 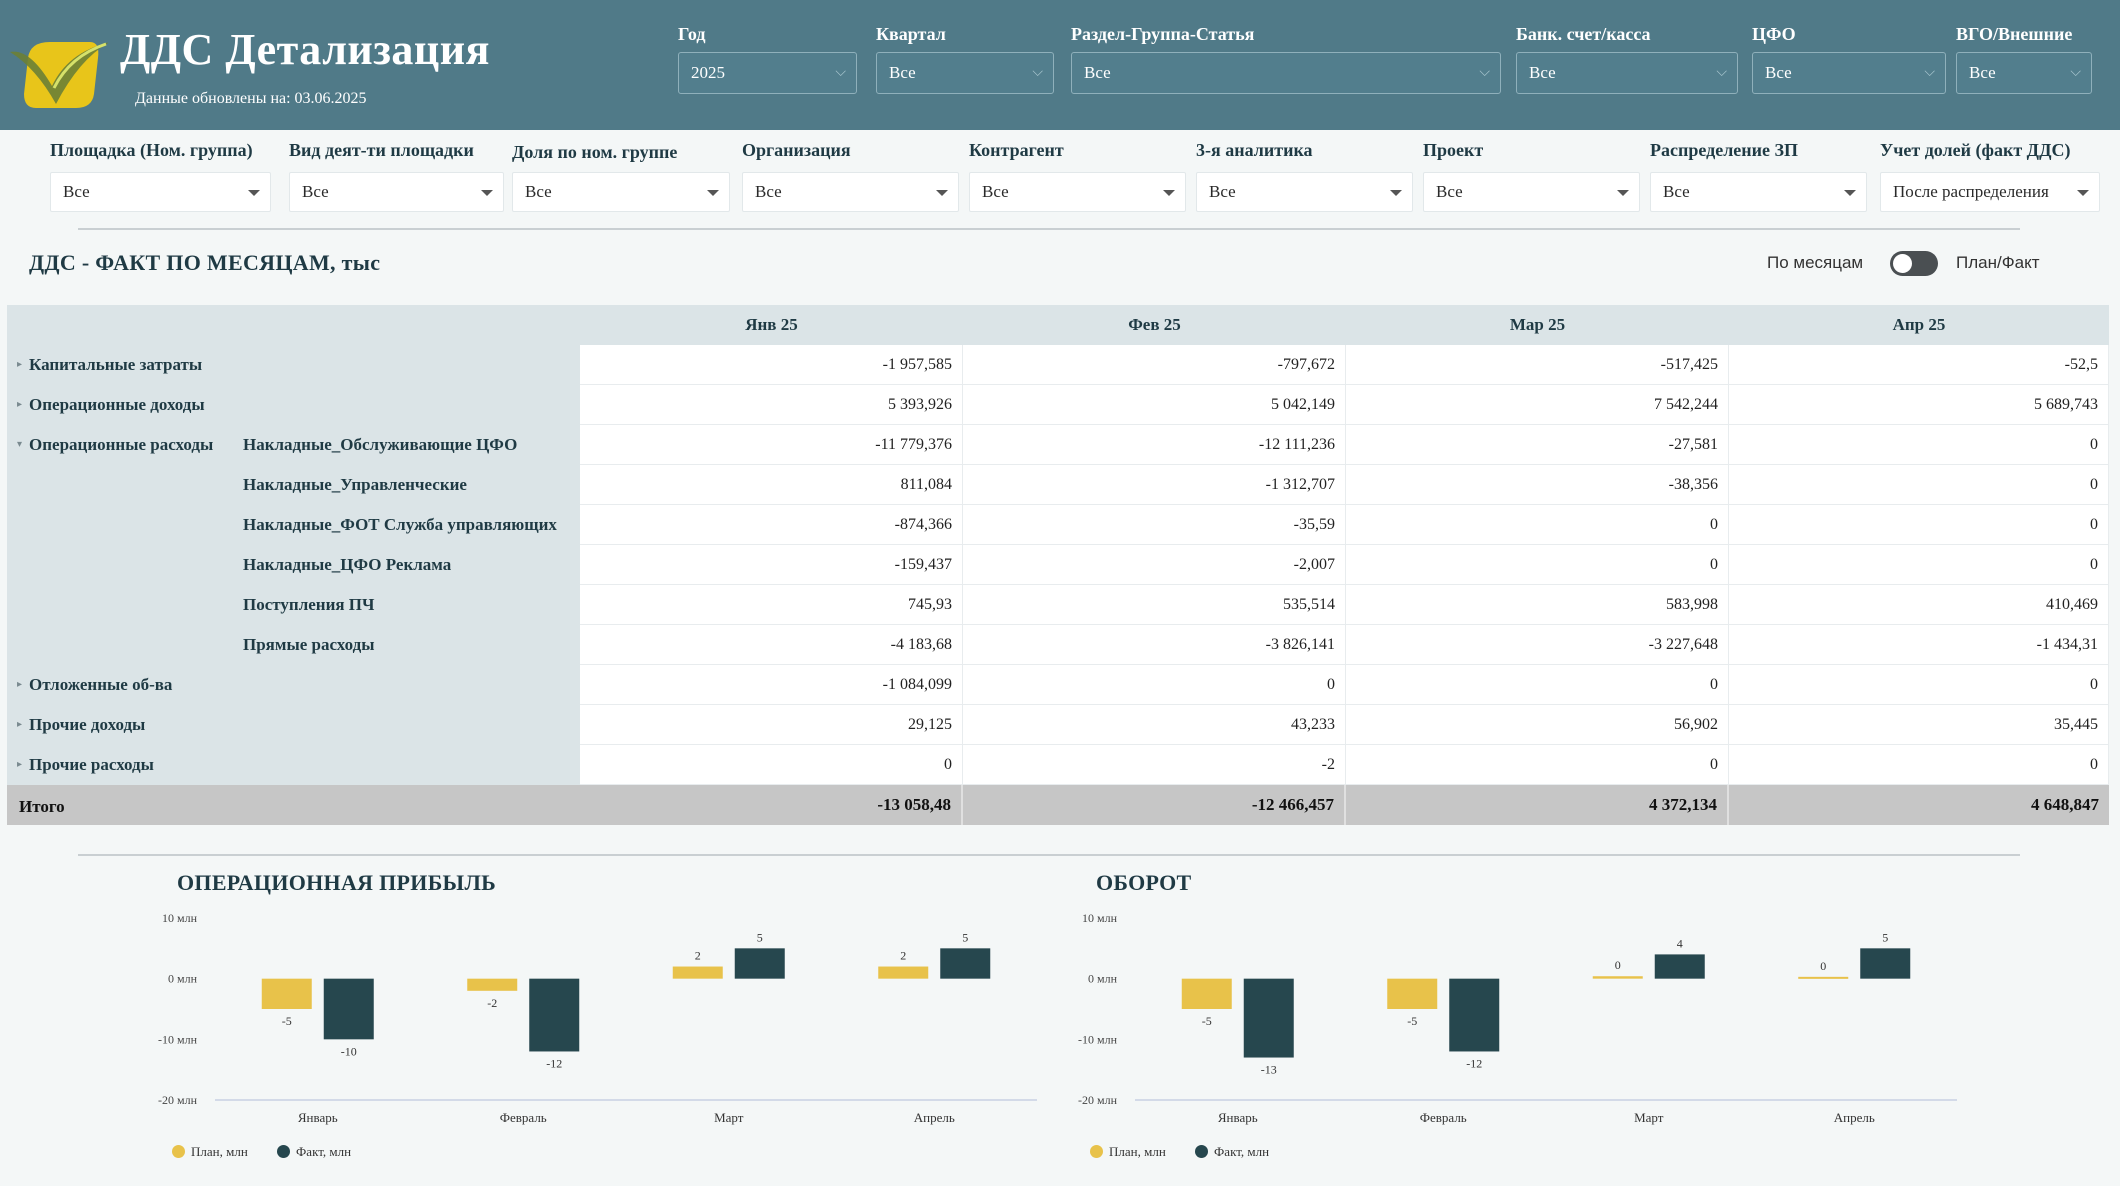 I want to click on filter-analytics3-select: Все, so click(x=1304, y=192).